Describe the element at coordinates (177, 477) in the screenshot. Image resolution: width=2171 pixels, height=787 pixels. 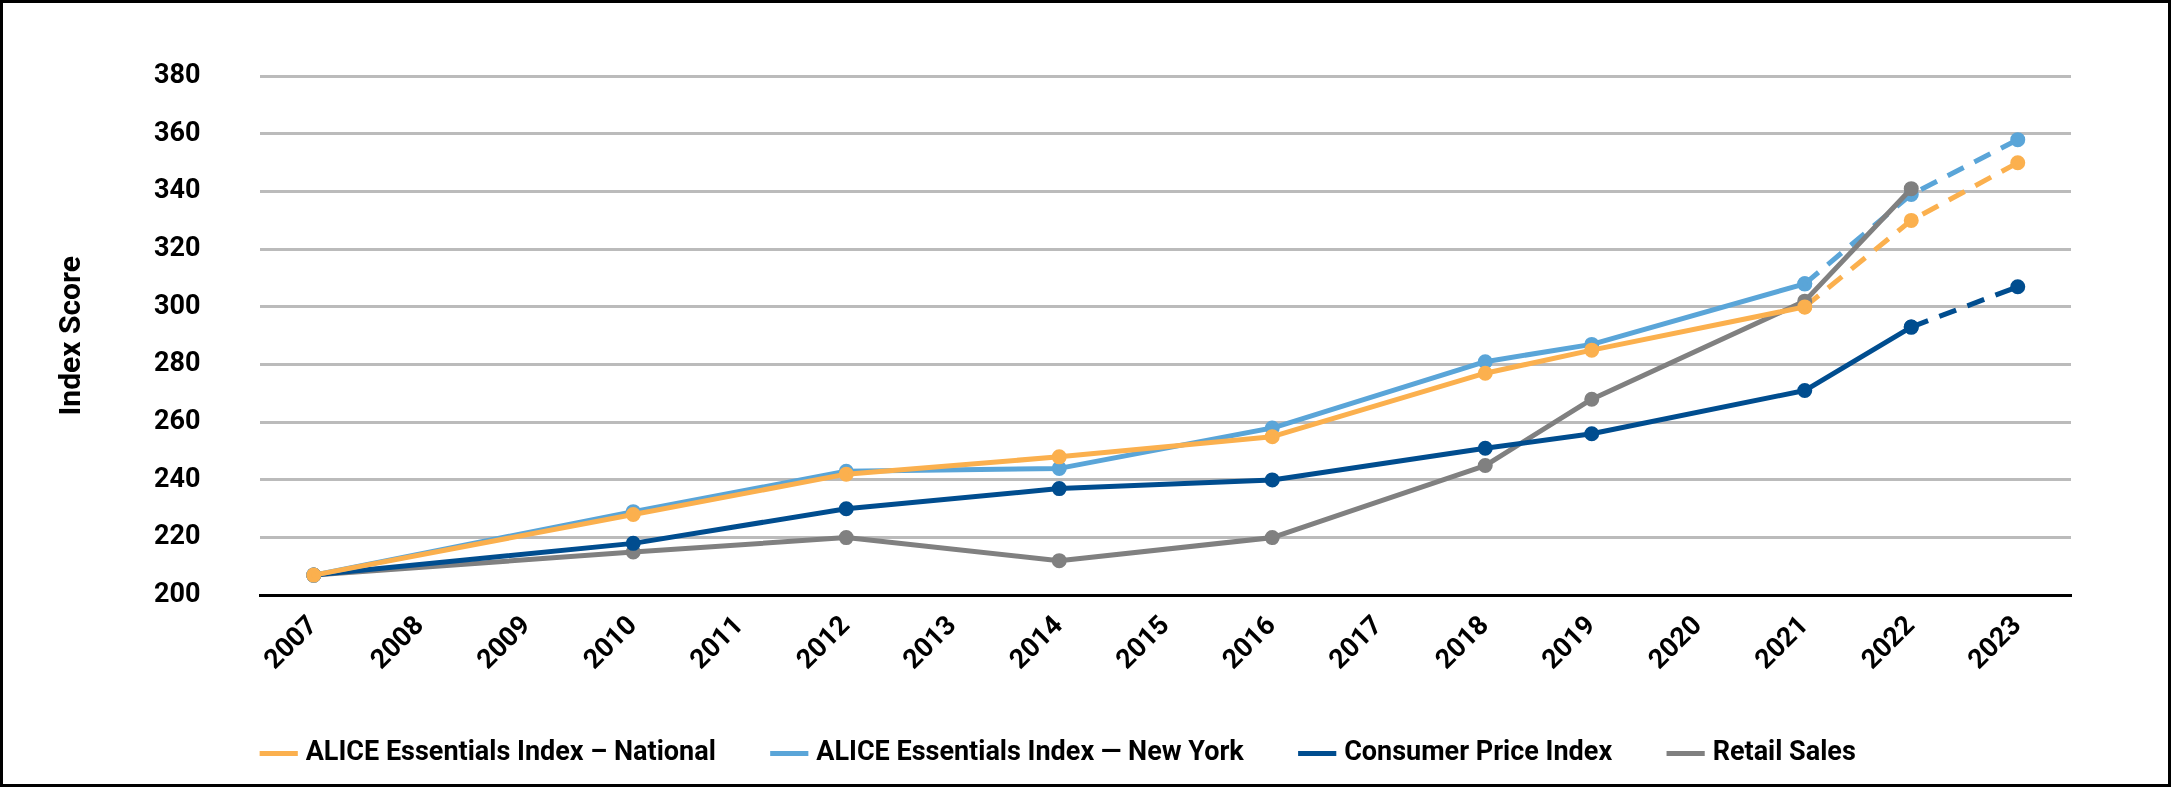
I see `y-tick-label: 240` at that location.